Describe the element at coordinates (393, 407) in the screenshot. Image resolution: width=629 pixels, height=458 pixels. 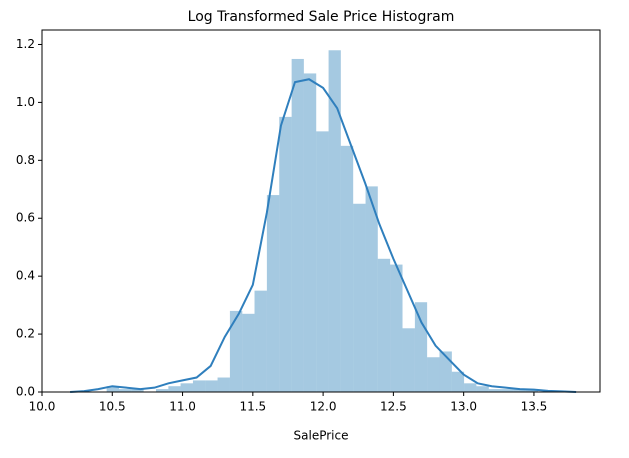
I see `x-tick-label: 12.5` at that location.